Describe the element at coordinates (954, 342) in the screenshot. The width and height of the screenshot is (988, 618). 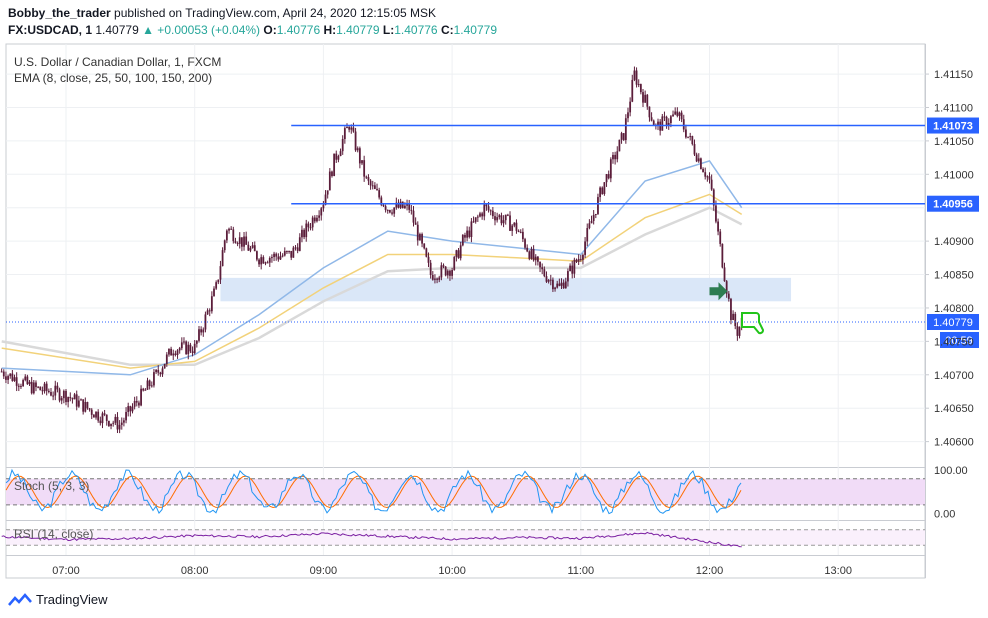
I see `price-tick-label: 1.40750` at that location.